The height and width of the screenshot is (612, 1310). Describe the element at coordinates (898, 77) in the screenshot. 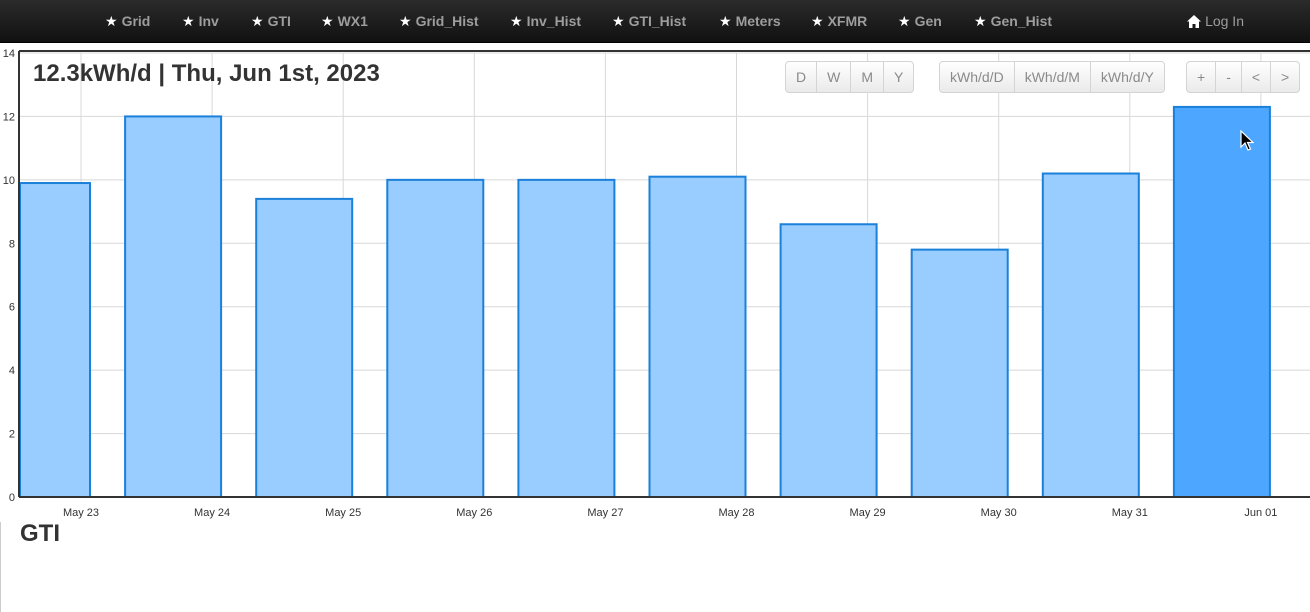

I see `period-button-3: Y` at that location.